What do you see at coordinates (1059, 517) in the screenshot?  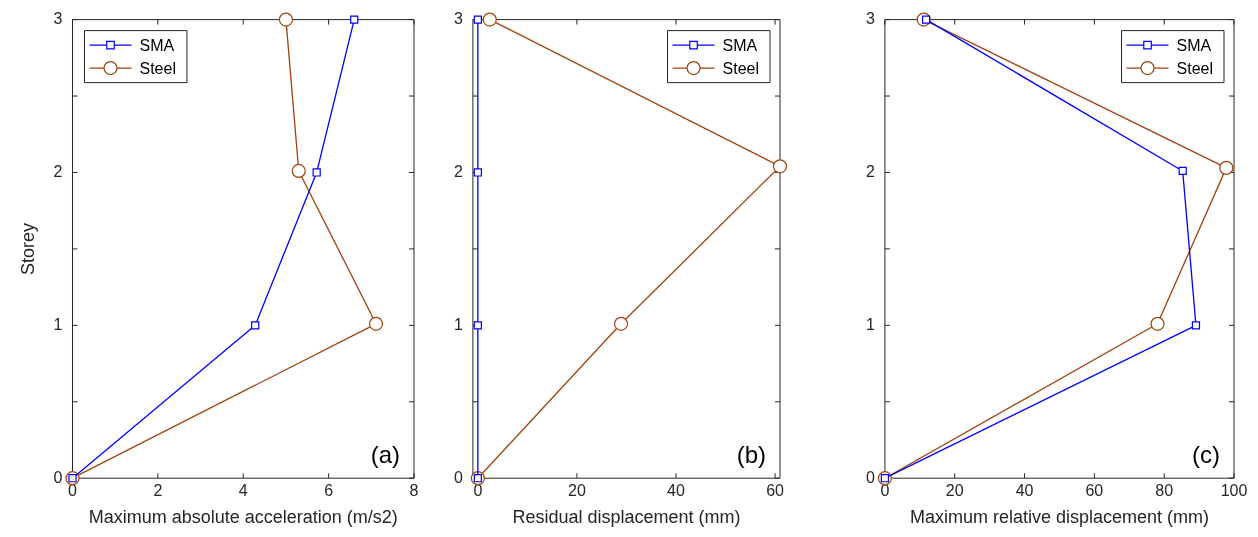 I see `x-axis-title: Maximum relative displacement (mm)` at bounding box center [1059, 517].